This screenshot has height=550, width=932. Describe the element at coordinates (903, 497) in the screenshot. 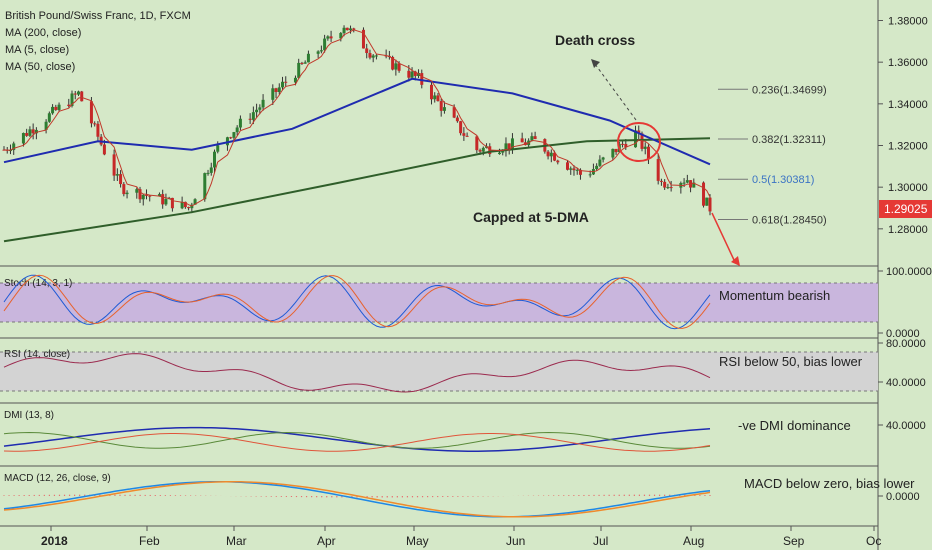

I see `macd-tick-label: 0.0000` at that location.